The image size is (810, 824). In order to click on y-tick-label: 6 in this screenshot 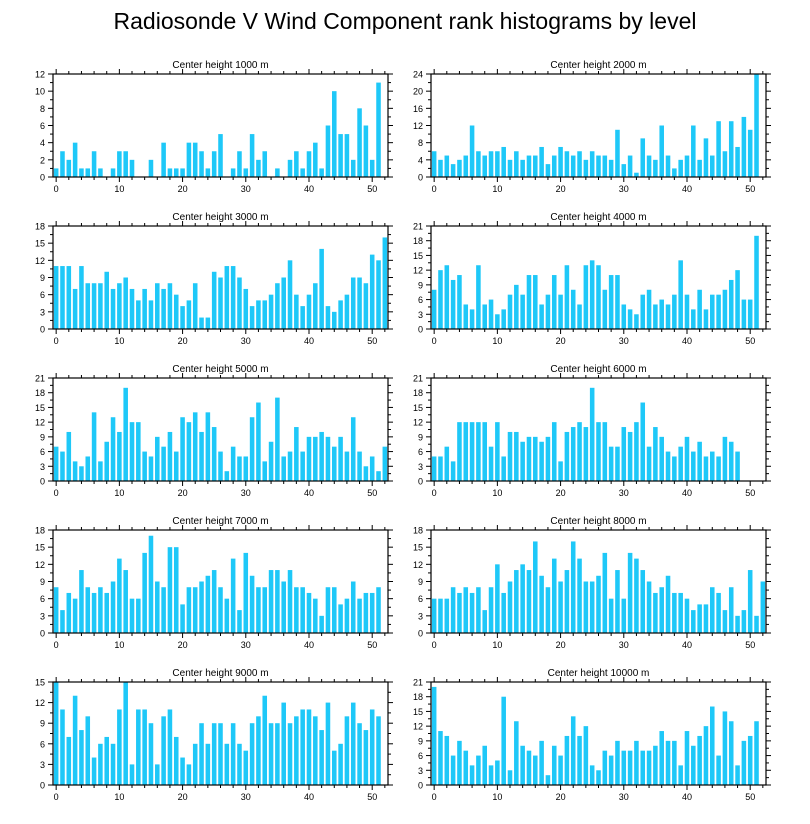, I will do `click(42, 126)`.